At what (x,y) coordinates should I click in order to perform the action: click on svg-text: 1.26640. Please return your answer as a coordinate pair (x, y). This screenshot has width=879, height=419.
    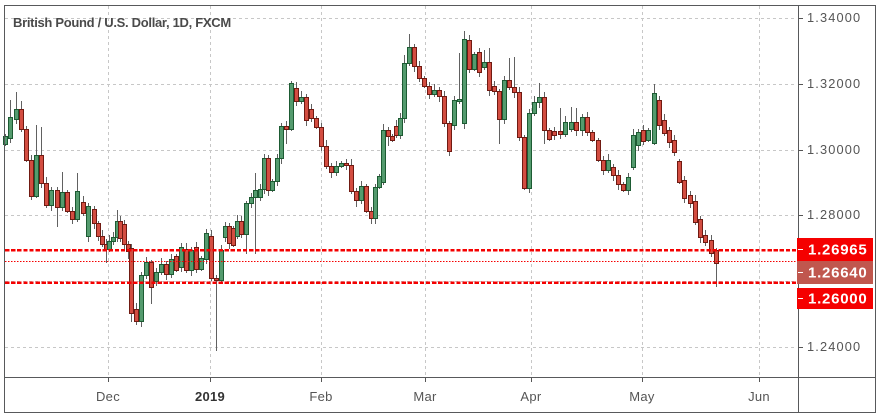
    Looking at the image, I should click on (837, 273).